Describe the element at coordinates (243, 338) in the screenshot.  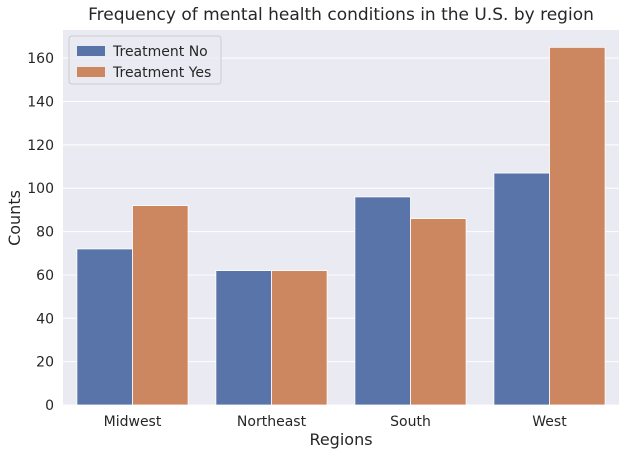
I see `bar-northeast-treatment-no` at that location.